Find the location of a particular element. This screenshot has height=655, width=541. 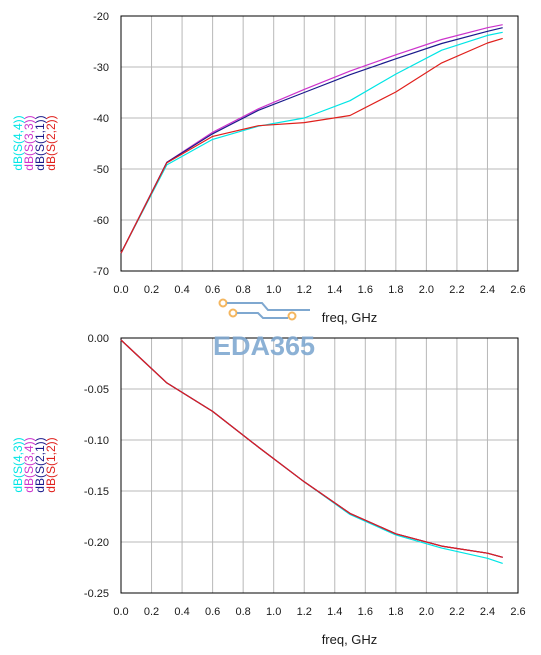

legend-label: dB(S(1,1)) is located at coordinates (40, 142).